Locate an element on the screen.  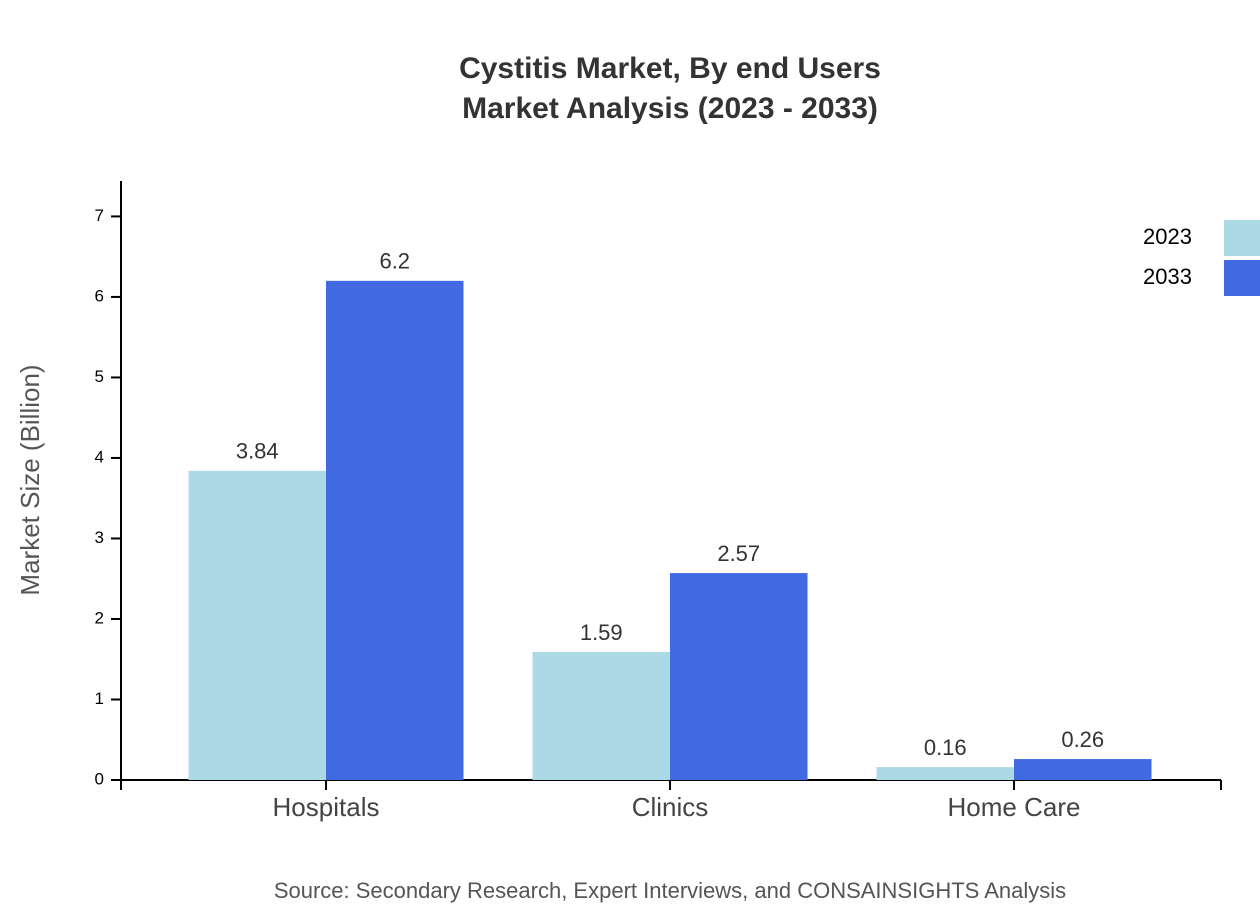
y-tick-label: 5 is located at coordinates (99, 376).